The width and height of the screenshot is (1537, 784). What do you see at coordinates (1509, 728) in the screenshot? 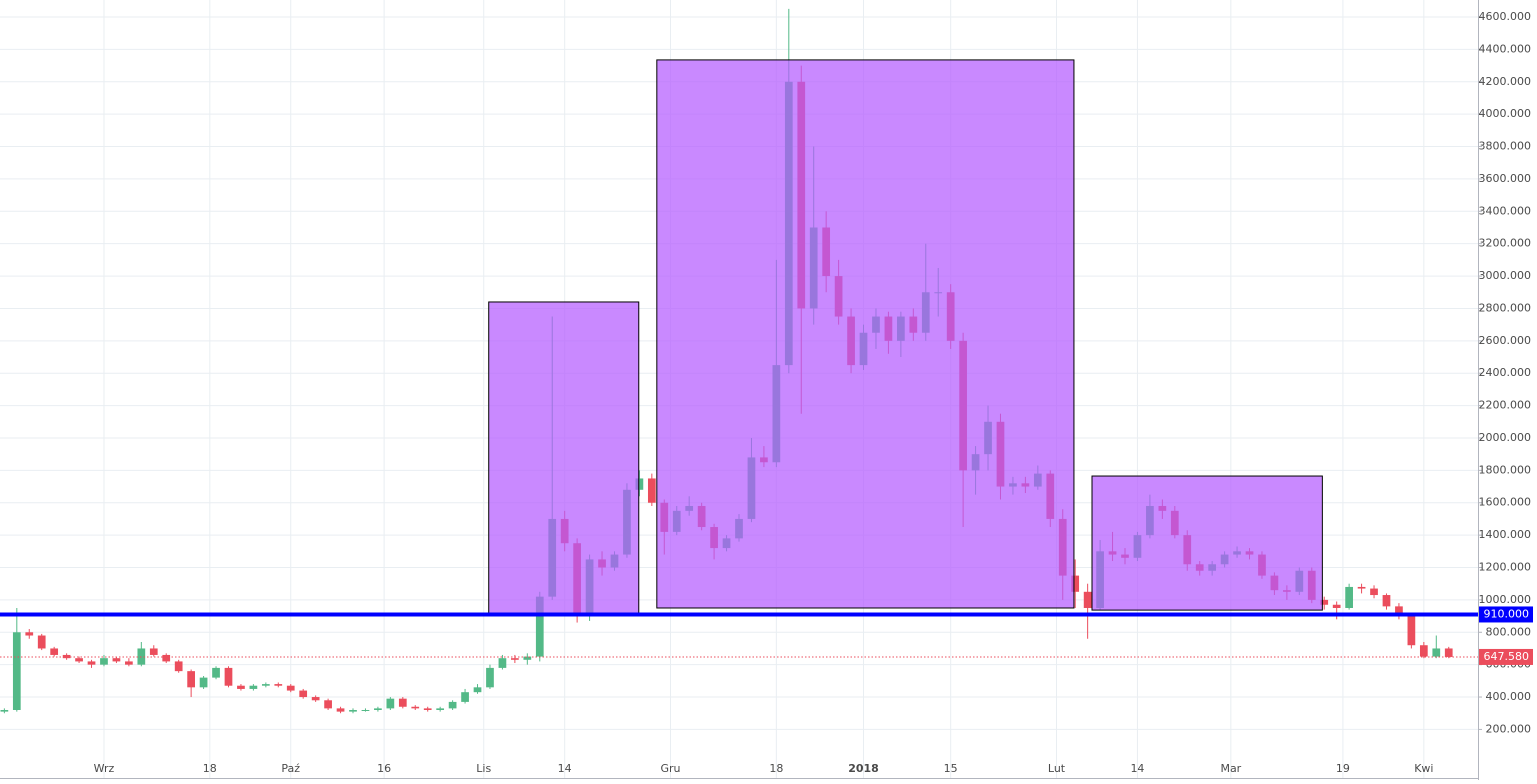
I see `y-tick-label: 200.000` at bounding box center [1509, 728].